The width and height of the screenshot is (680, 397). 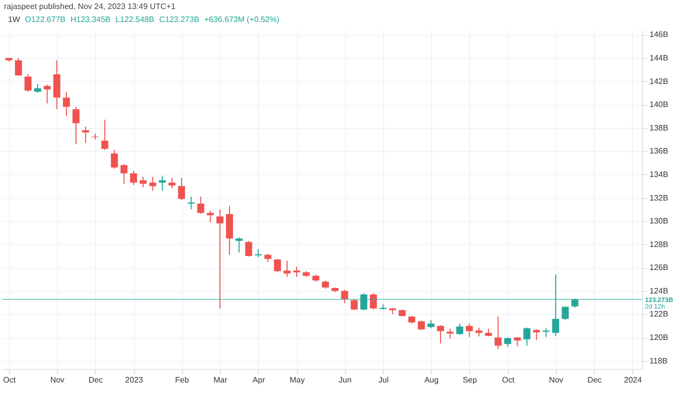 I want to click on x-tick-label: Sep, so click(x=470, y=380).